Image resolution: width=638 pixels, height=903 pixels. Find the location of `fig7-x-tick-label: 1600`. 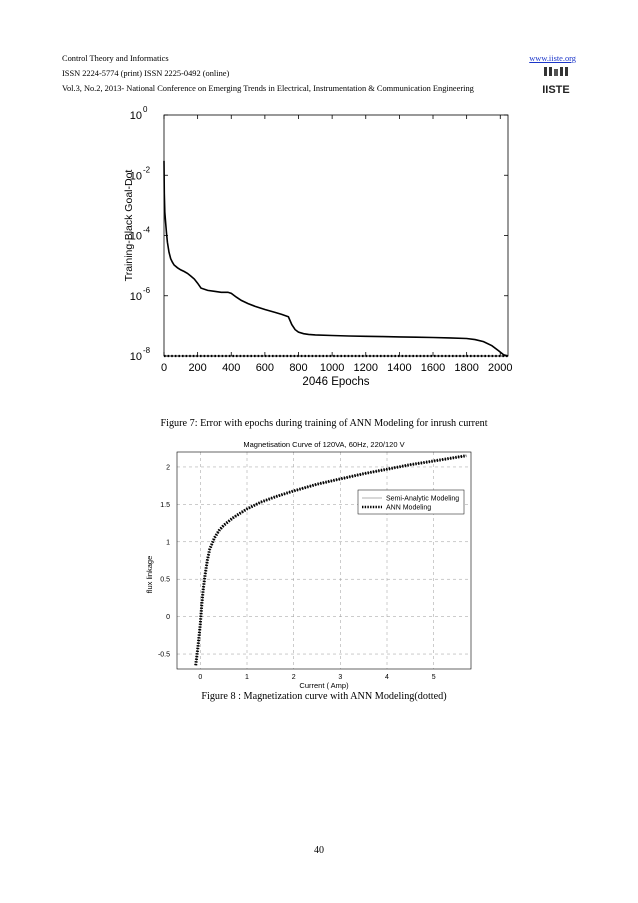

fig7-x-tick-label: 1600 is located at coordinates (433, 368).